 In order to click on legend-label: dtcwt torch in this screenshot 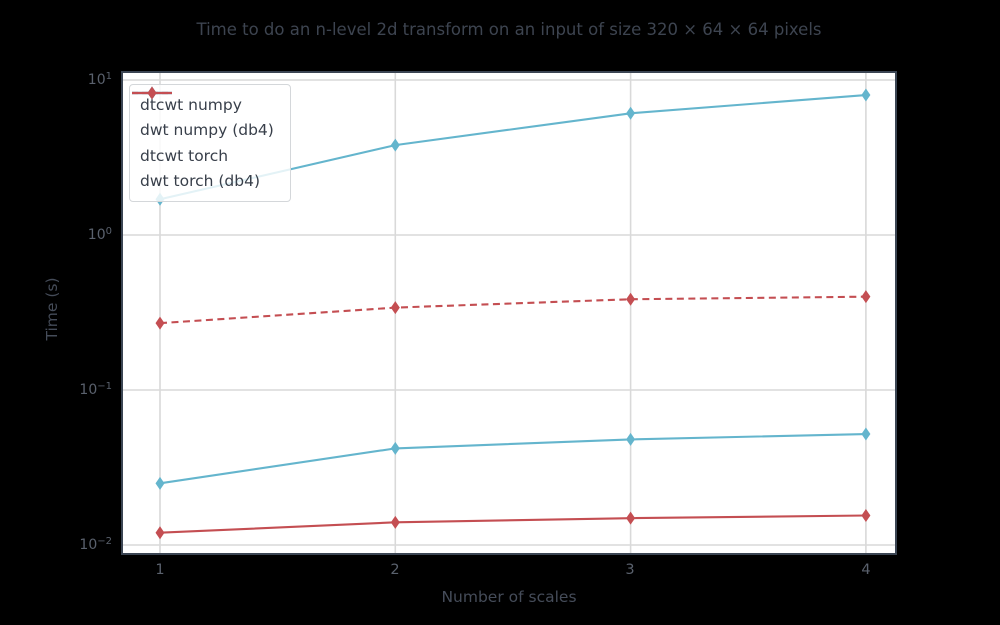, I will do `click(184, 155)`.